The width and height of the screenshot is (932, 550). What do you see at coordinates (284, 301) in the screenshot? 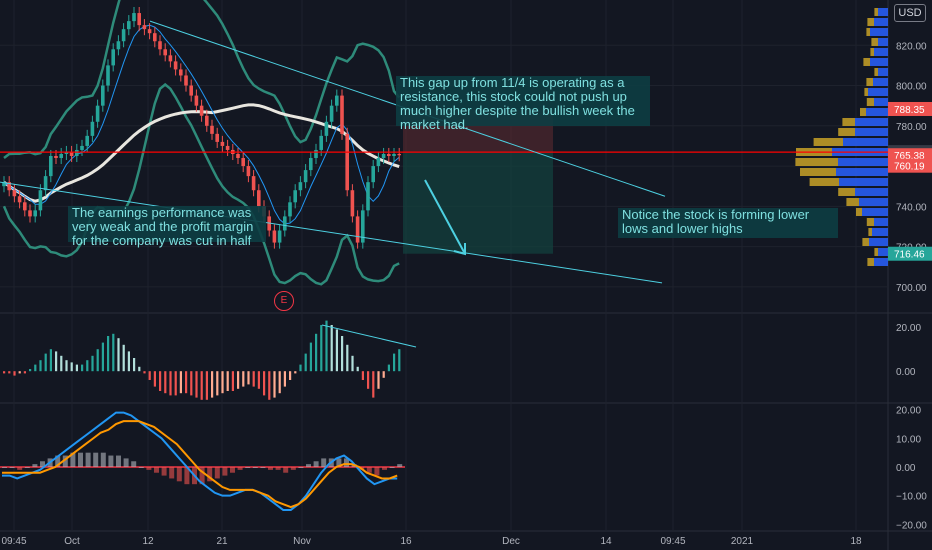
I see `earnings-badge: E` at bounding box center [284, 301].